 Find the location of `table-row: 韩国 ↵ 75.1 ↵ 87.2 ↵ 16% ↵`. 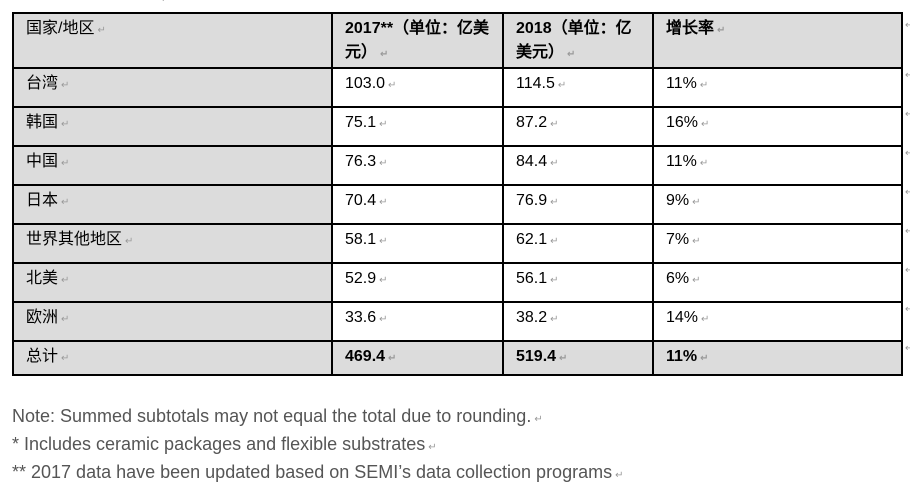

table-row: 韩国 ↵ 75.1 ↵ 87.2 ↵ 16% ↵ is located at coordinates (457, 126).